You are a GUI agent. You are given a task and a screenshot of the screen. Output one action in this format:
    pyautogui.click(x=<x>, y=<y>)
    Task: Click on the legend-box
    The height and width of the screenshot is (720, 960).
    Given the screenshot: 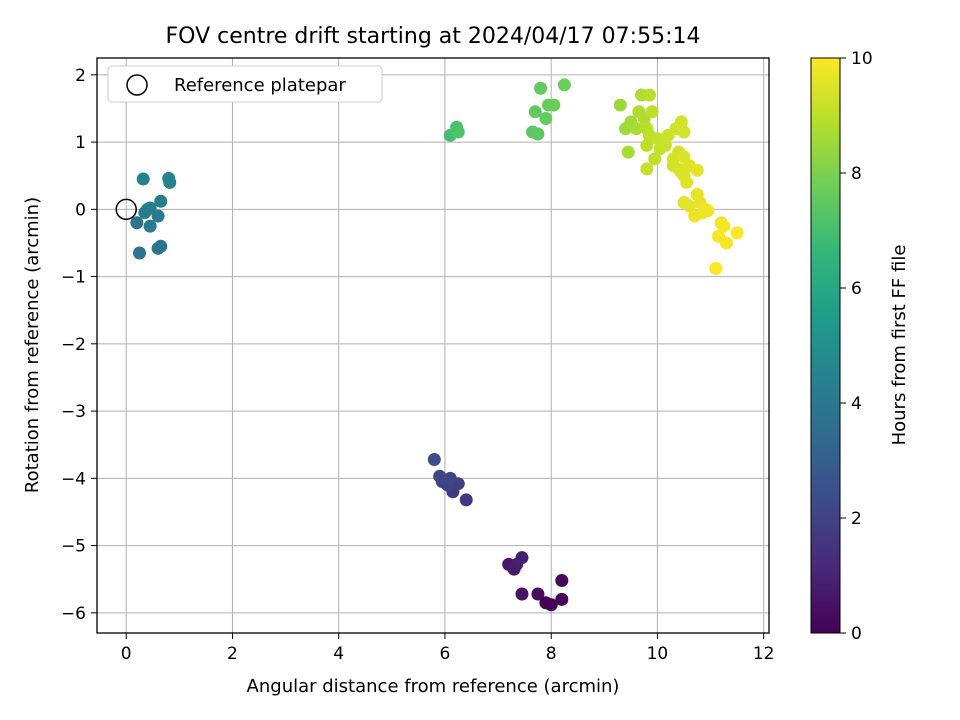 What is the action you would take?
    pyautogui.click(x=245, y=84)
    